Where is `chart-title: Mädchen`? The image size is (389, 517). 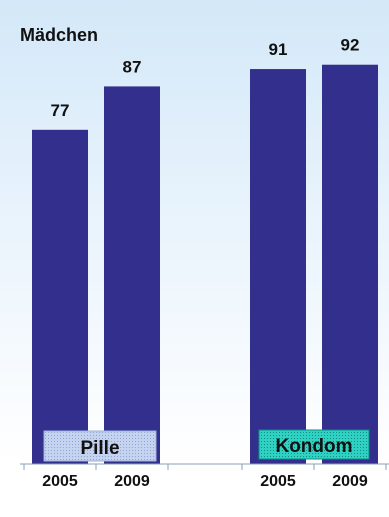
chart-title: Mädchen is located at coordinates (59, 35).